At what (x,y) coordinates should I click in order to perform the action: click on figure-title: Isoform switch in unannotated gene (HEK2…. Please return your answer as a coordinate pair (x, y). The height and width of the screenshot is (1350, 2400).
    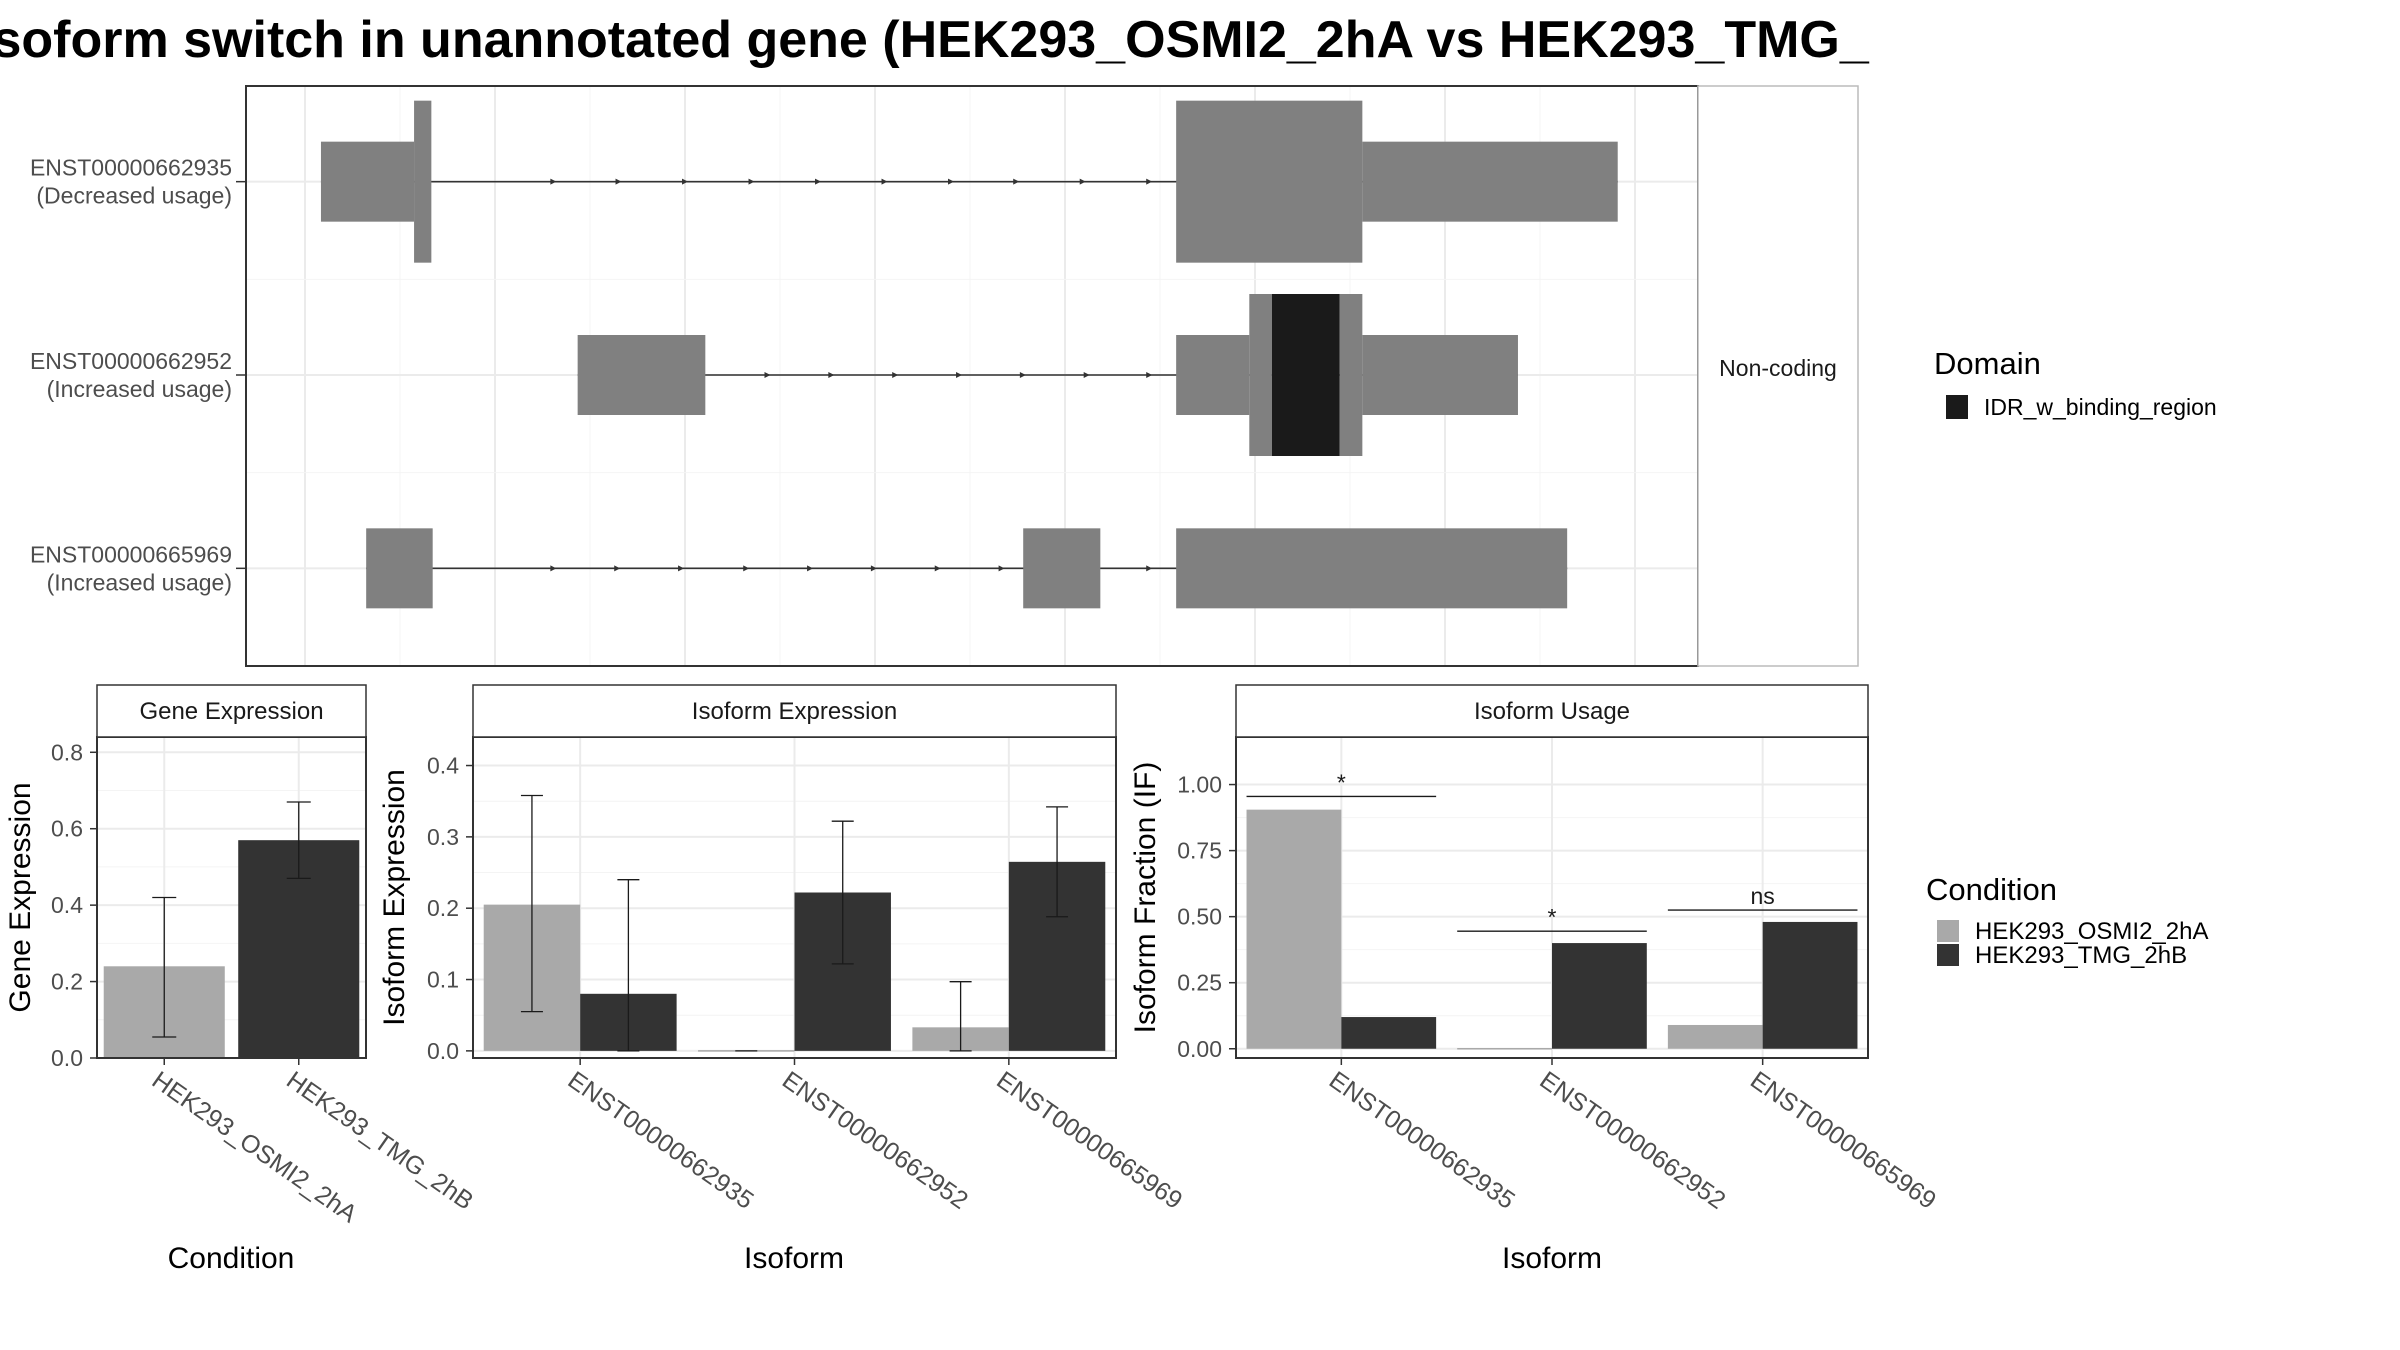
    Looking at the image, I should click on (935, 40).